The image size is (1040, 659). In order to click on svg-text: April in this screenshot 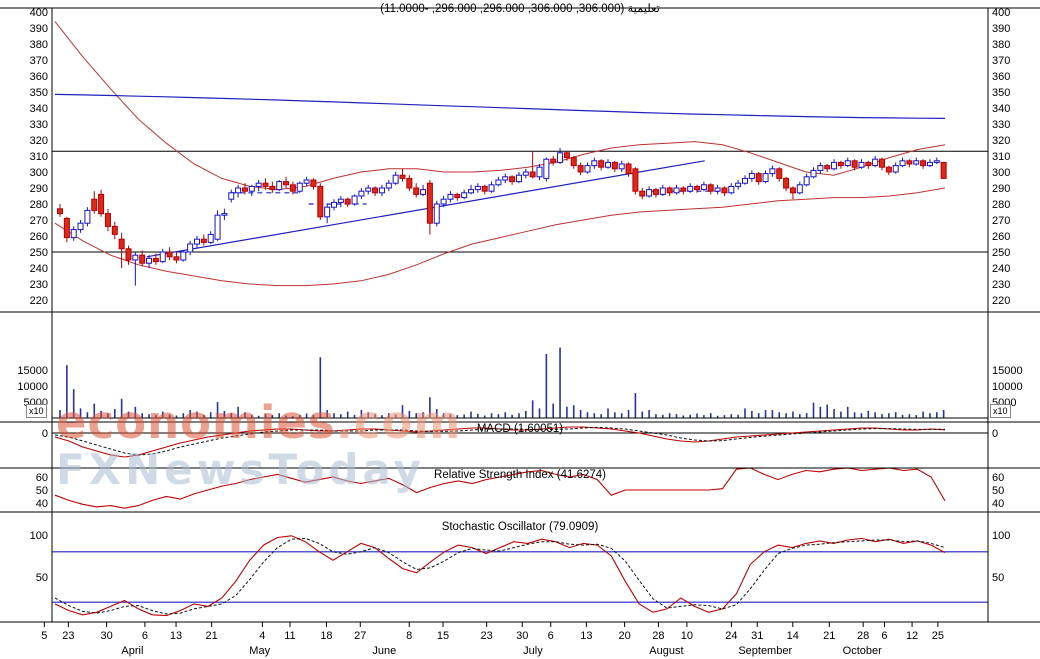, I will do `click(132, 651)`.